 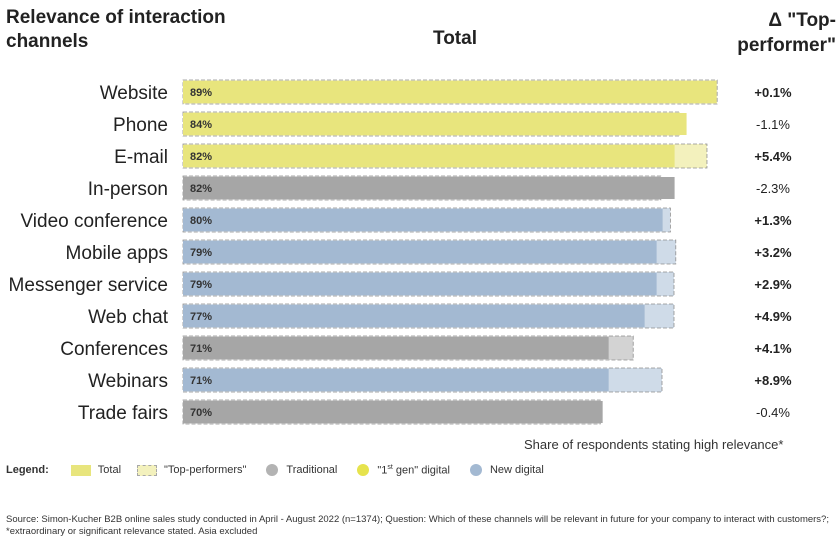 What do you see at coordinates (773, 188) in the screenshot?
I see `delta-label: -2.3%` at bounding box center [773, 188].